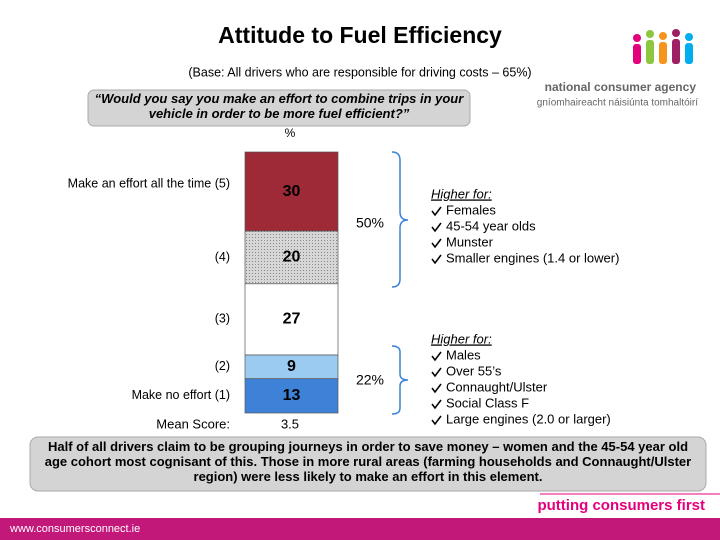 The image size is (720, 540). Describe the element at coordinates (370, 380) in the screenshot. I see `annotation: 22%` at that location.